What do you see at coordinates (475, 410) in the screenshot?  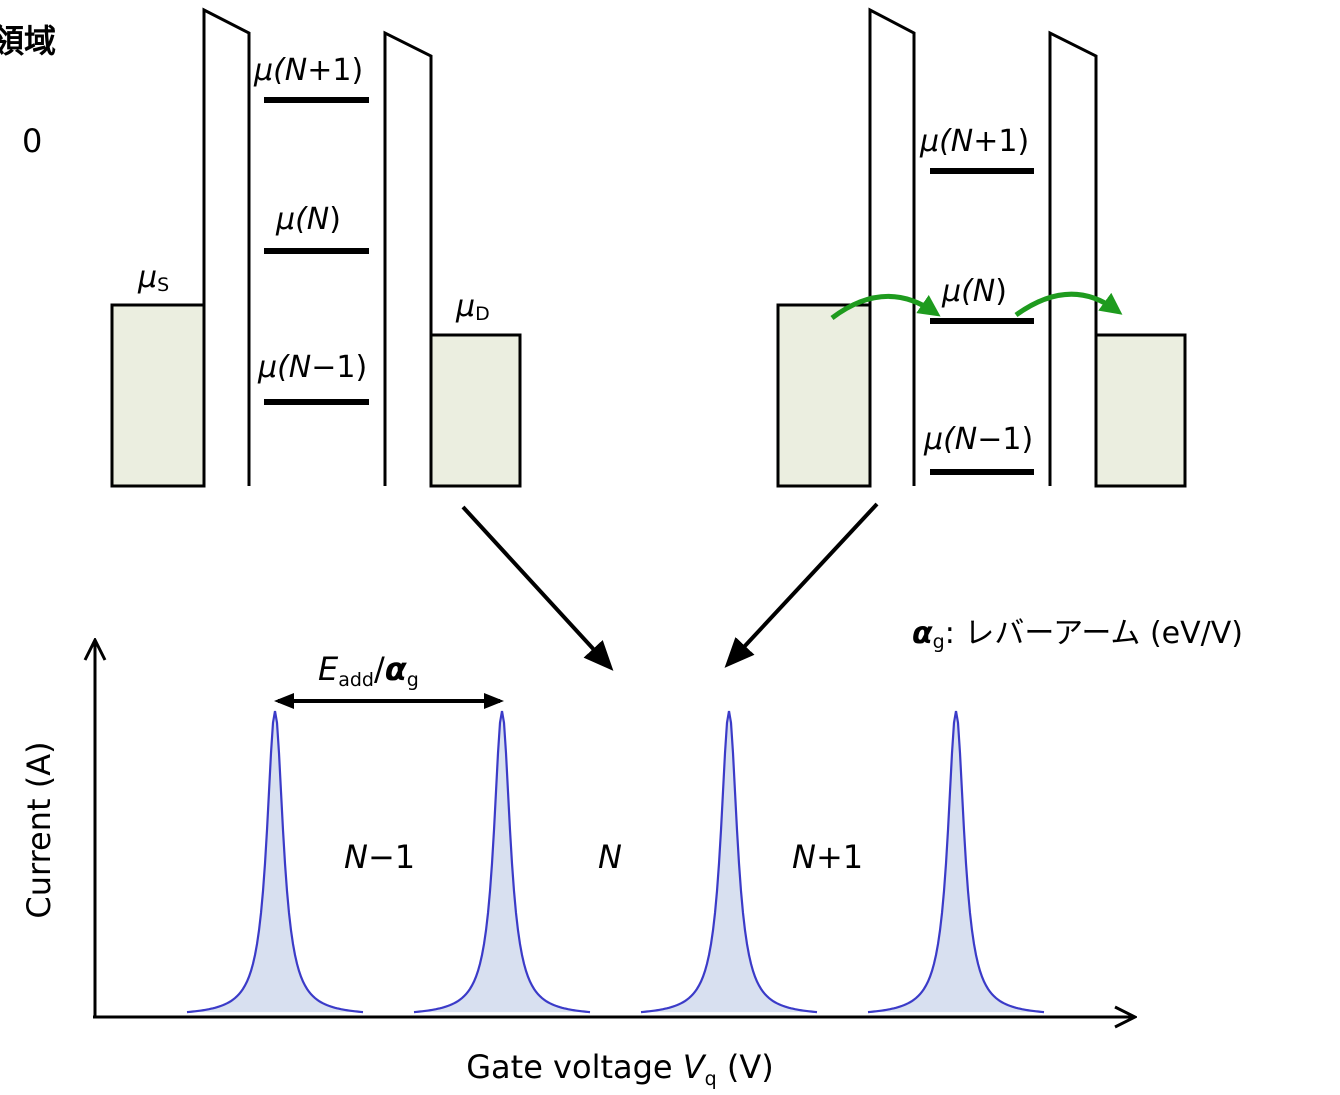 I see `drain-reservoir` at bounding box center [475, 410].